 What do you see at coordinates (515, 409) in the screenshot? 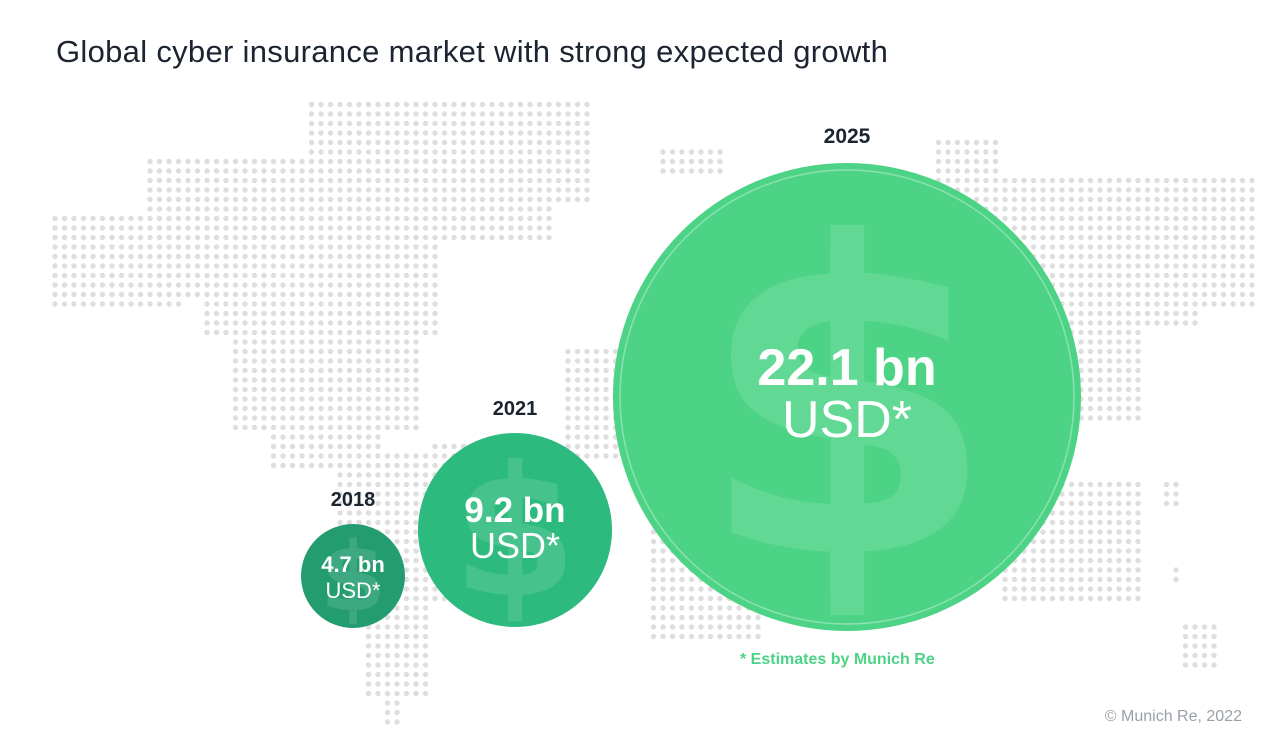
I see `year-label: 2021` at bounding box center [515, 409].